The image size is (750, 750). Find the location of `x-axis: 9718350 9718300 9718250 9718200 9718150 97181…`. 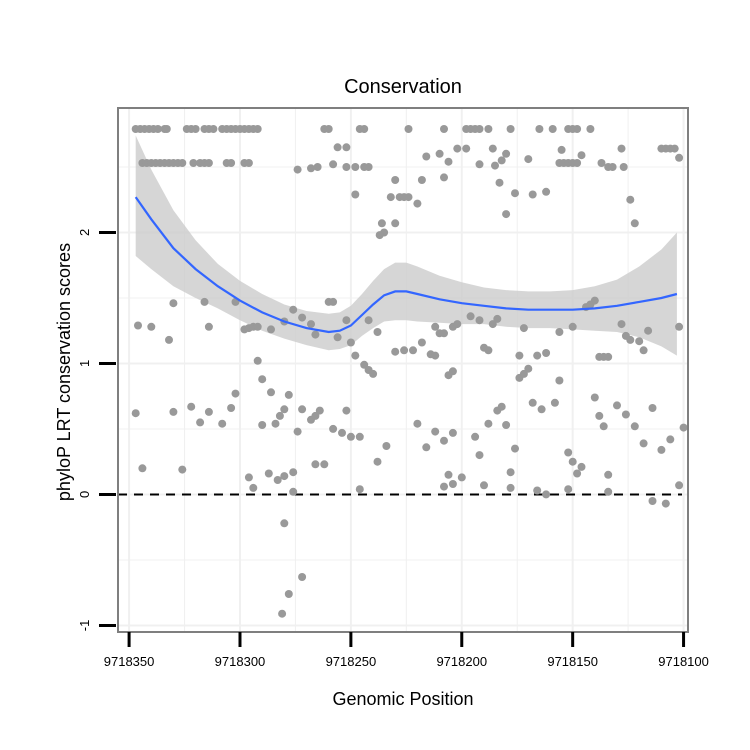

x-axis: 9718350 9718300 9718250 9718200 9718150 97181… is located at coordinates (406, 650).